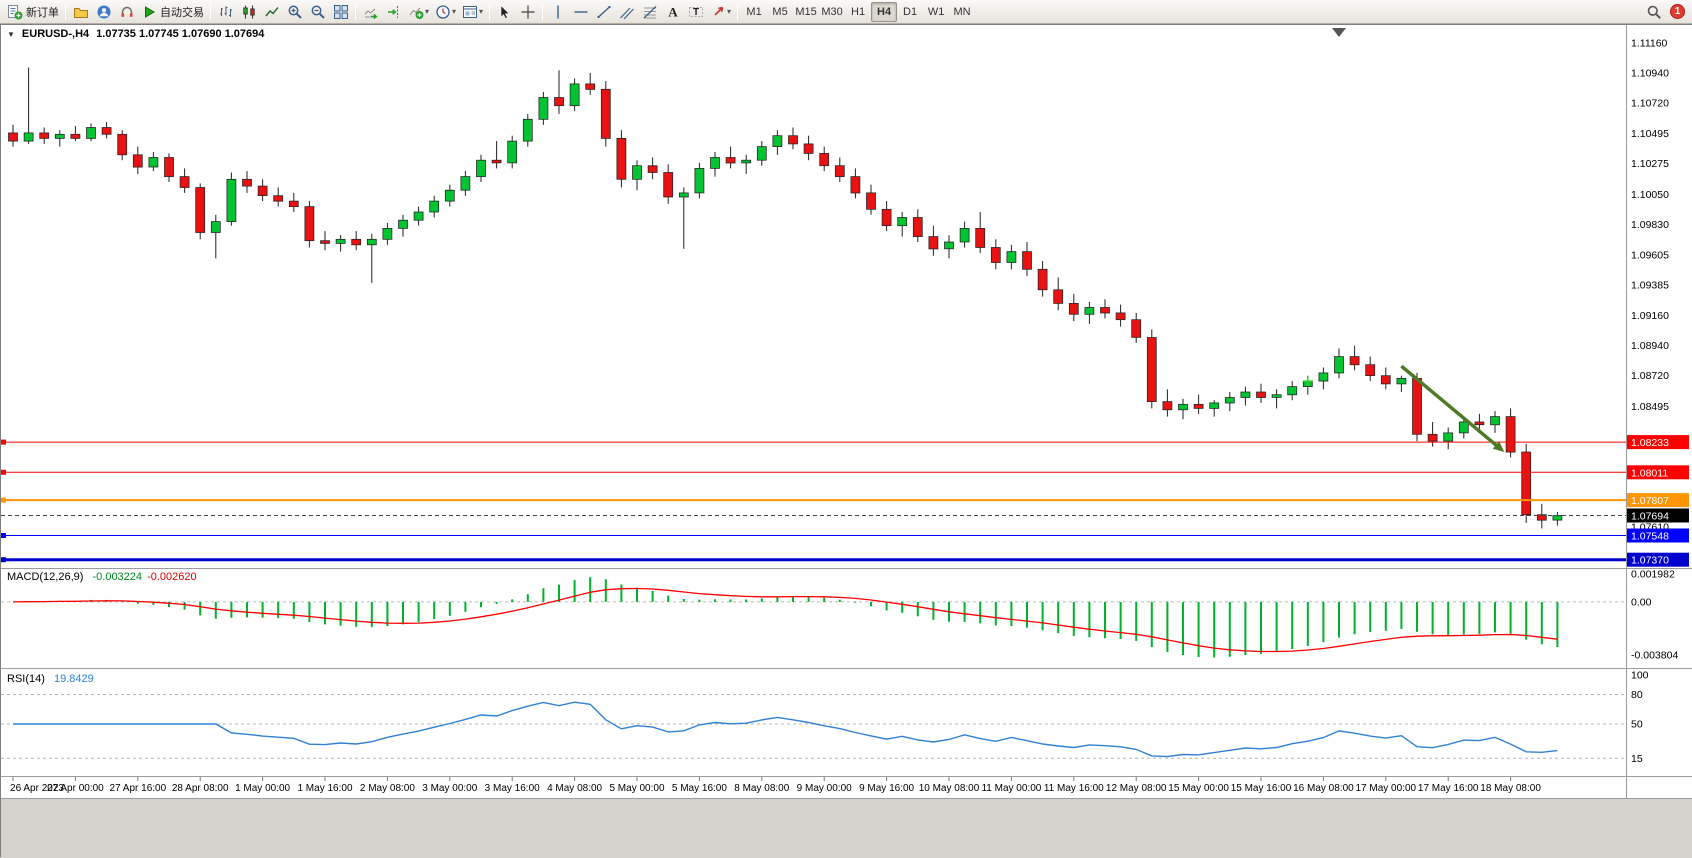 The width and height of the screenshot is (1692, 858). Describe the element at coordinates (472, 11) in the screenshot. I see `templates-button: ▾` at that location.